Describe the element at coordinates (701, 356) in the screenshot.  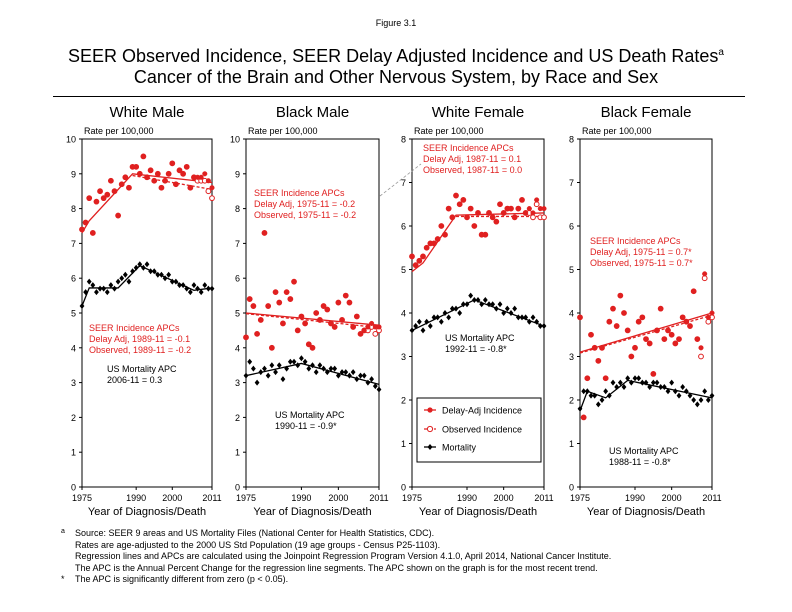
I see `observed-incidence-point` at that location.